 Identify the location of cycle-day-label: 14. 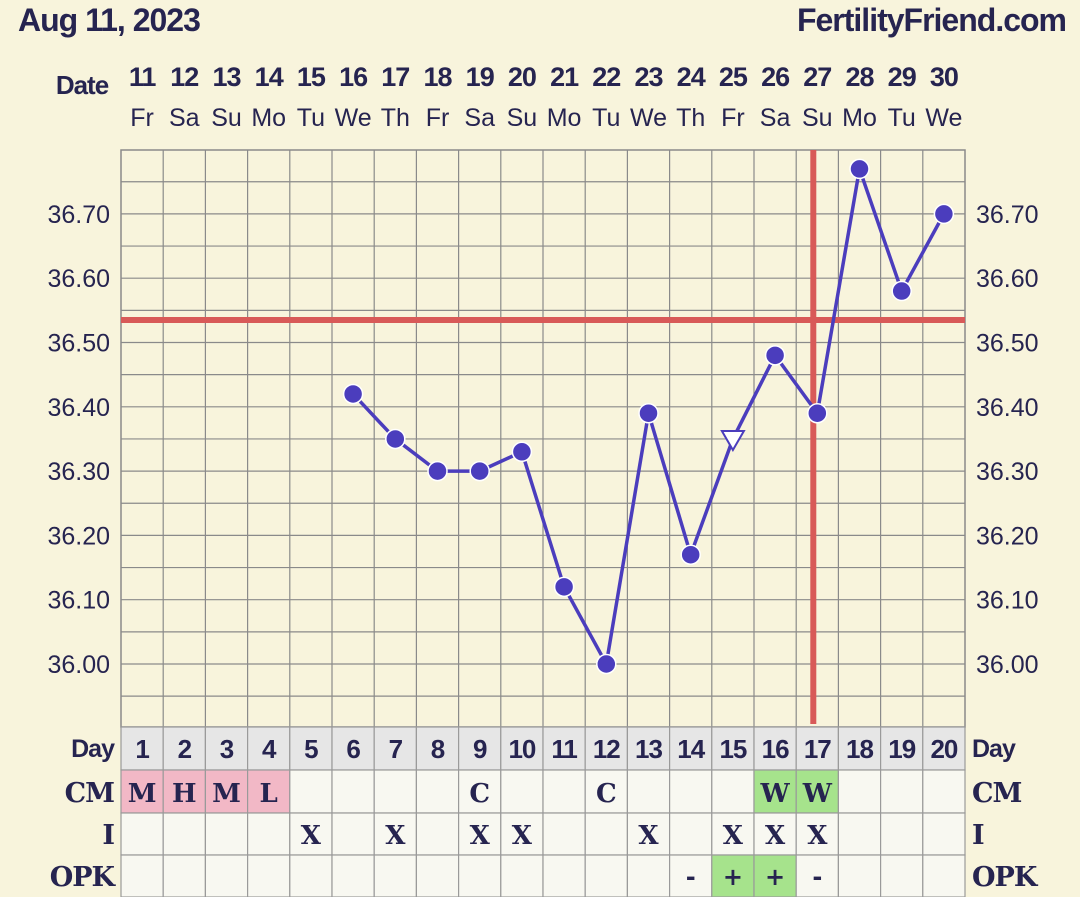
(691, 749).